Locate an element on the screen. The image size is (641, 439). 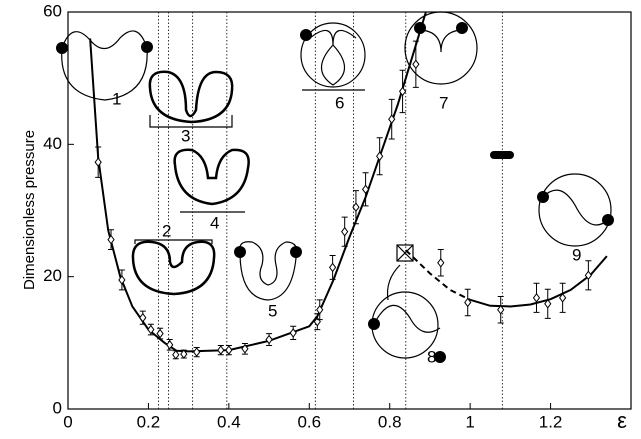
x-tick-label: 1 is located at coordinates (469, 421).